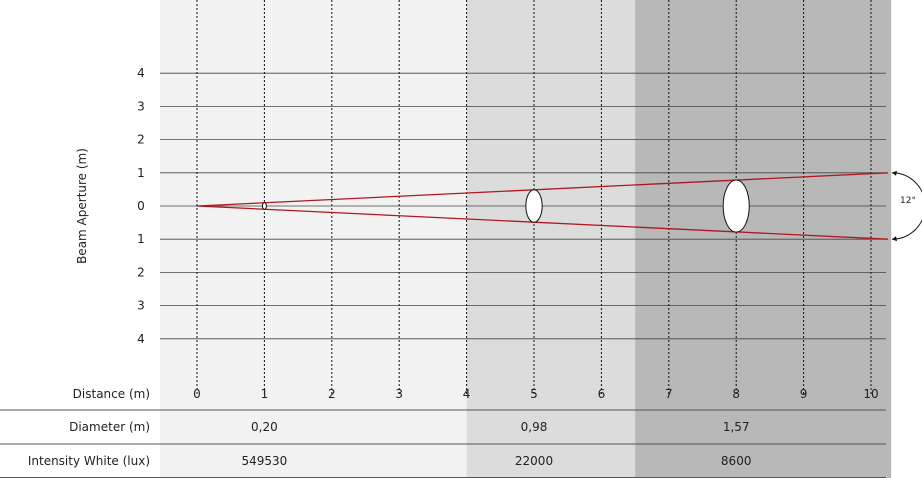 This screenshot has height=478, width=922. Describe the element at coordinates (141, 206) in the screenshot. I see `y-tick-label: 0` at that location.